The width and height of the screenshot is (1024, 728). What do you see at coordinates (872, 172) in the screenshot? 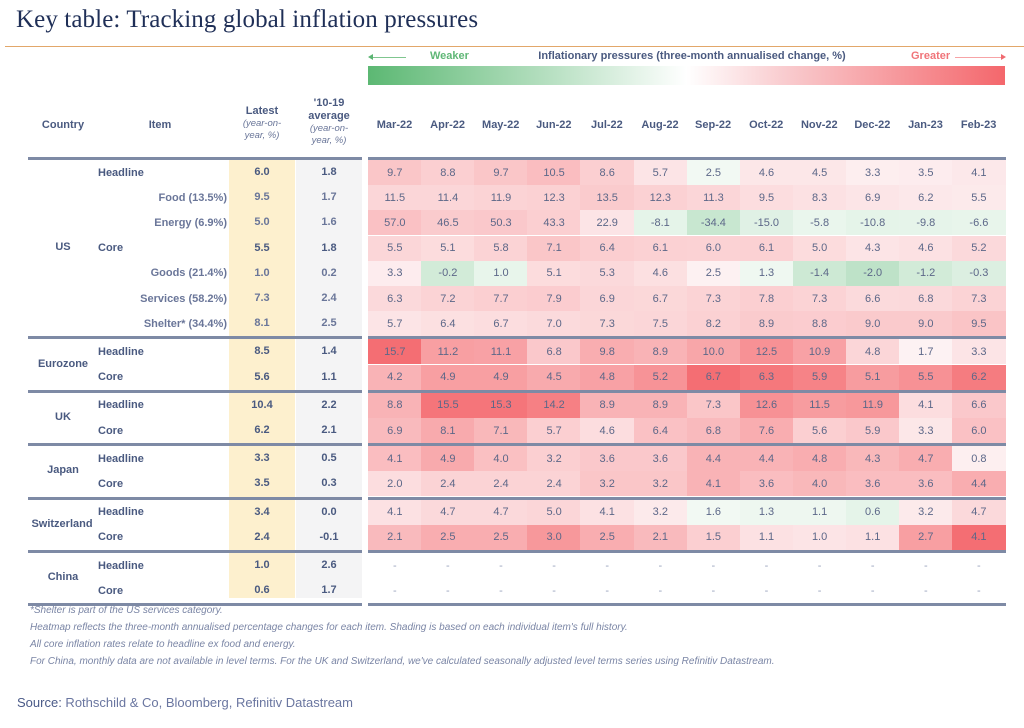
I see `heatmap-cell: 3.3` at bounding box center [872, 172].